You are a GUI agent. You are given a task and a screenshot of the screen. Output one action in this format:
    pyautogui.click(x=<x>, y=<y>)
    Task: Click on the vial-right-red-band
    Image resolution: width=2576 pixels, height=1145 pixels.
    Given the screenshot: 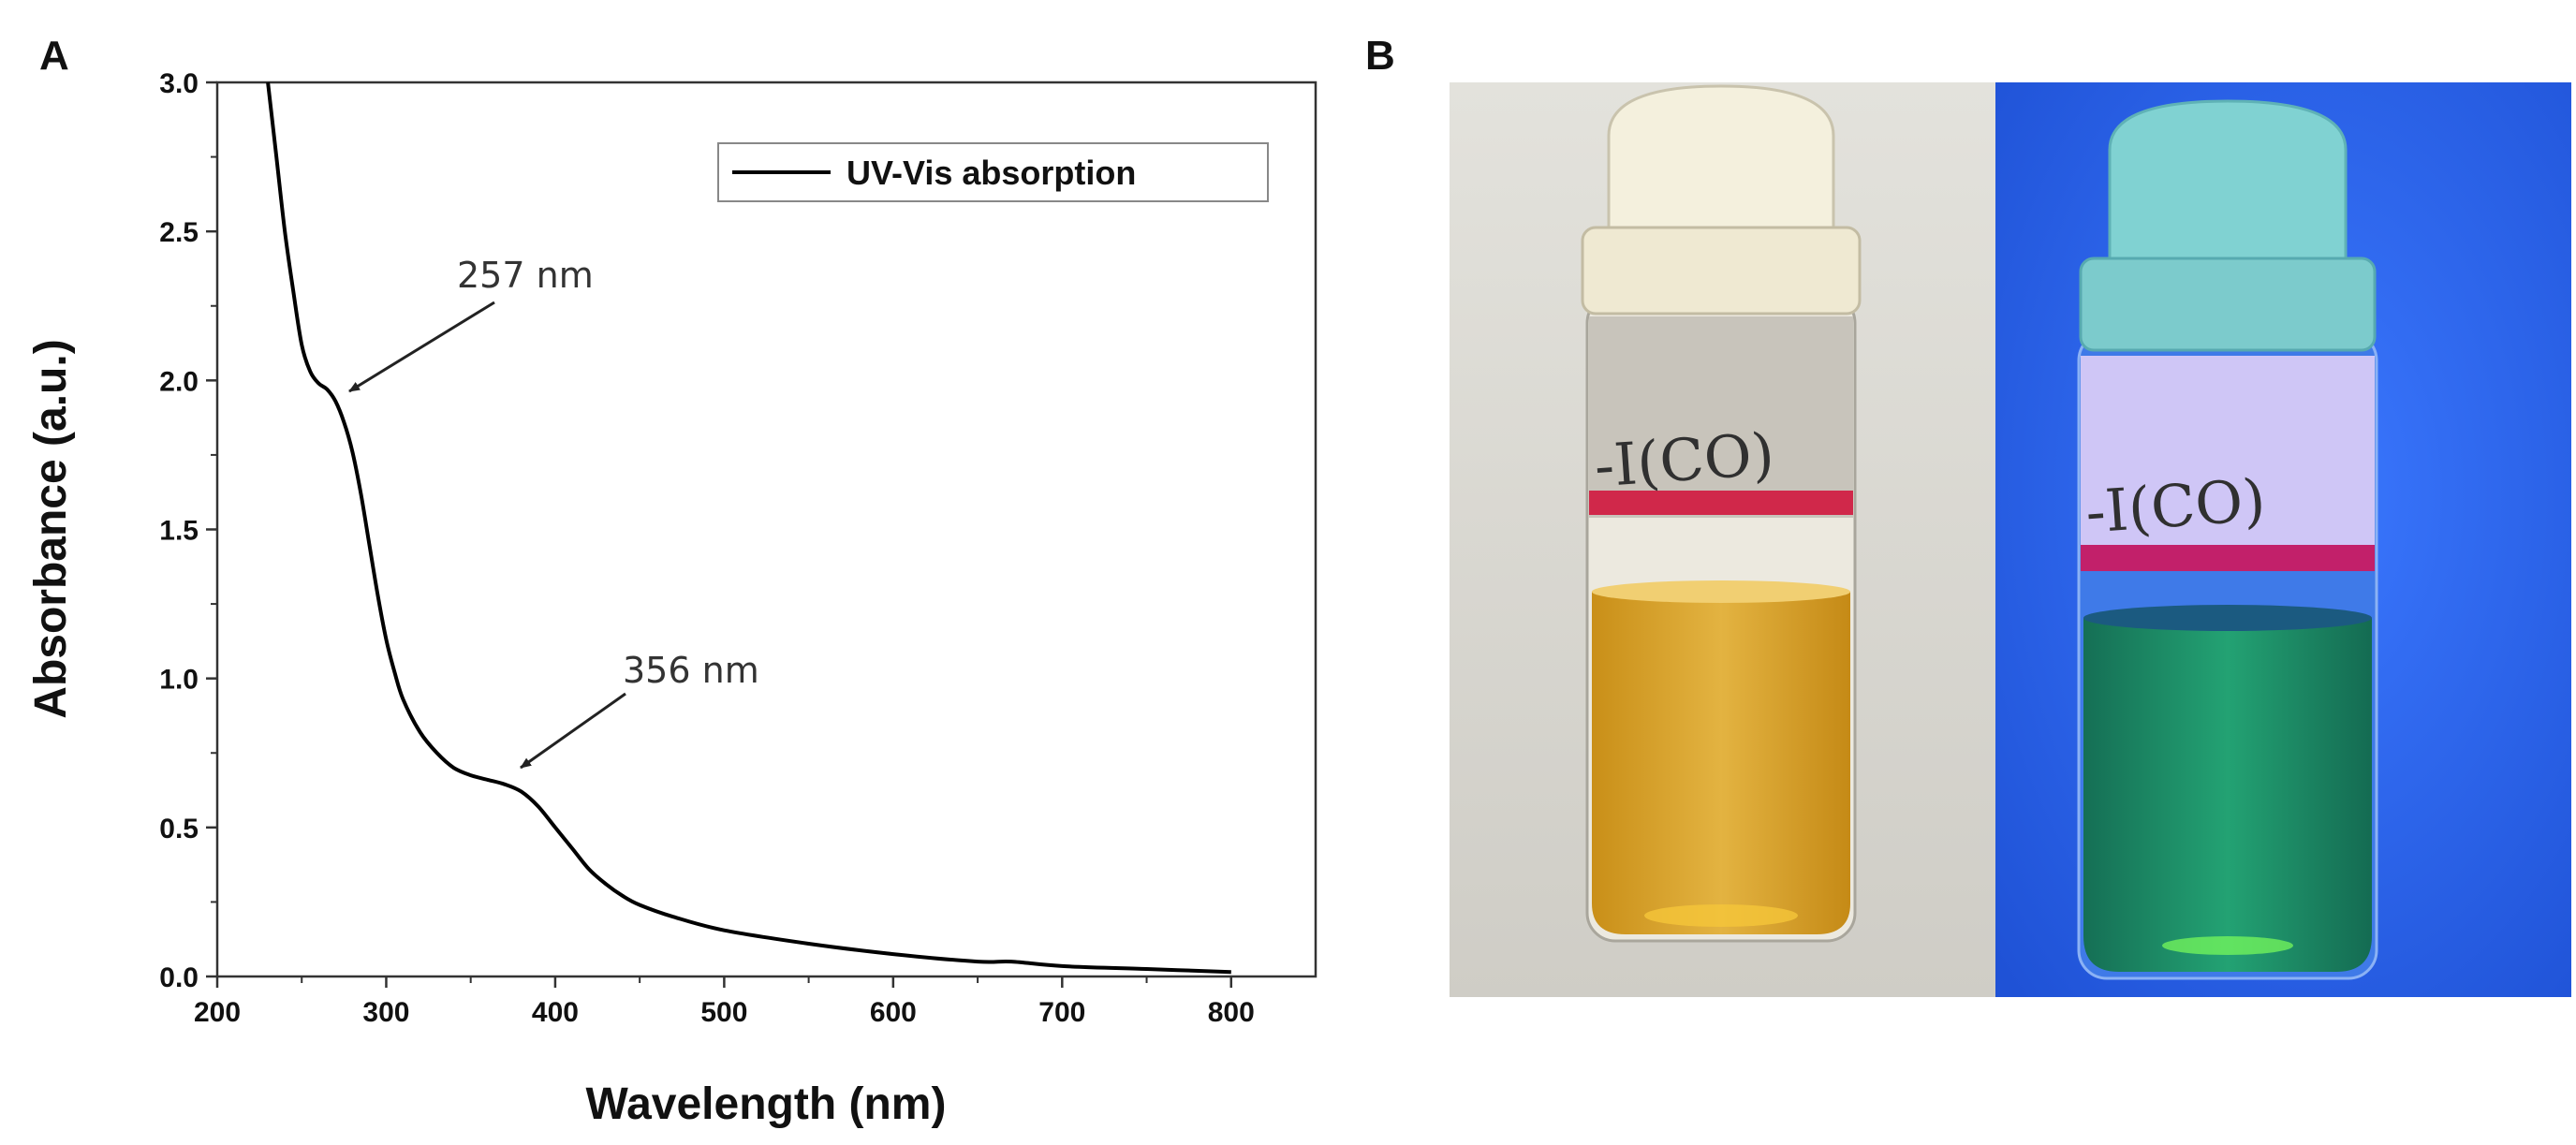 What is the action you would take?
    pyautogui.click(x=2228, y=558)
    